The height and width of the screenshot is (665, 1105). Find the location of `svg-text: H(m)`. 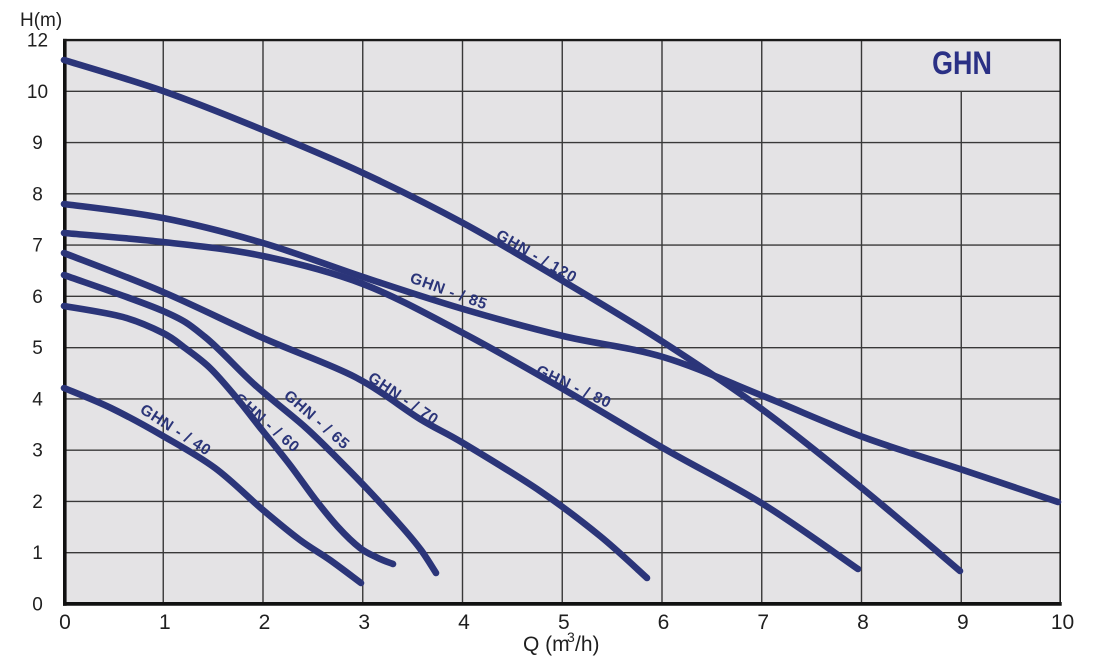

svg-text: H(m) is located at coordinates (41, 20).